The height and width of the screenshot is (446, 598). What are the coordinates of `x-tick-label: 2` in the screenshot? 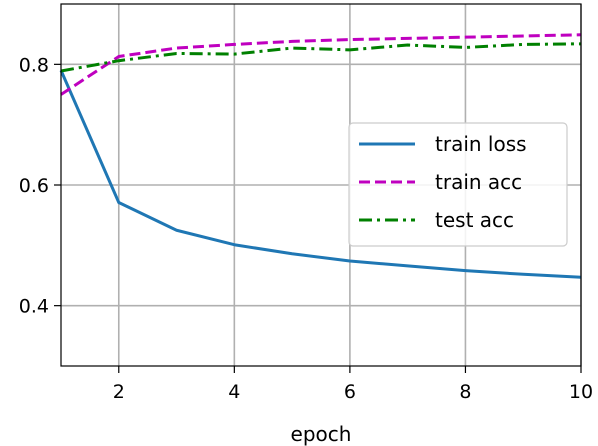 It's located at (119, 392).